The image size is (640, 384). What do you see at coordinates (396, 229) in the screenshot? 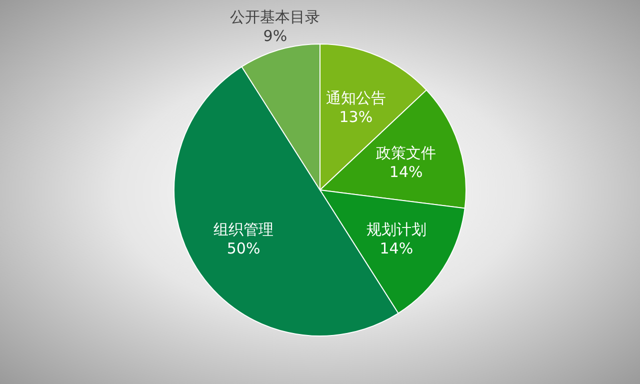
I see `slice-label: 规划计划` at bounding box center [396, 229].